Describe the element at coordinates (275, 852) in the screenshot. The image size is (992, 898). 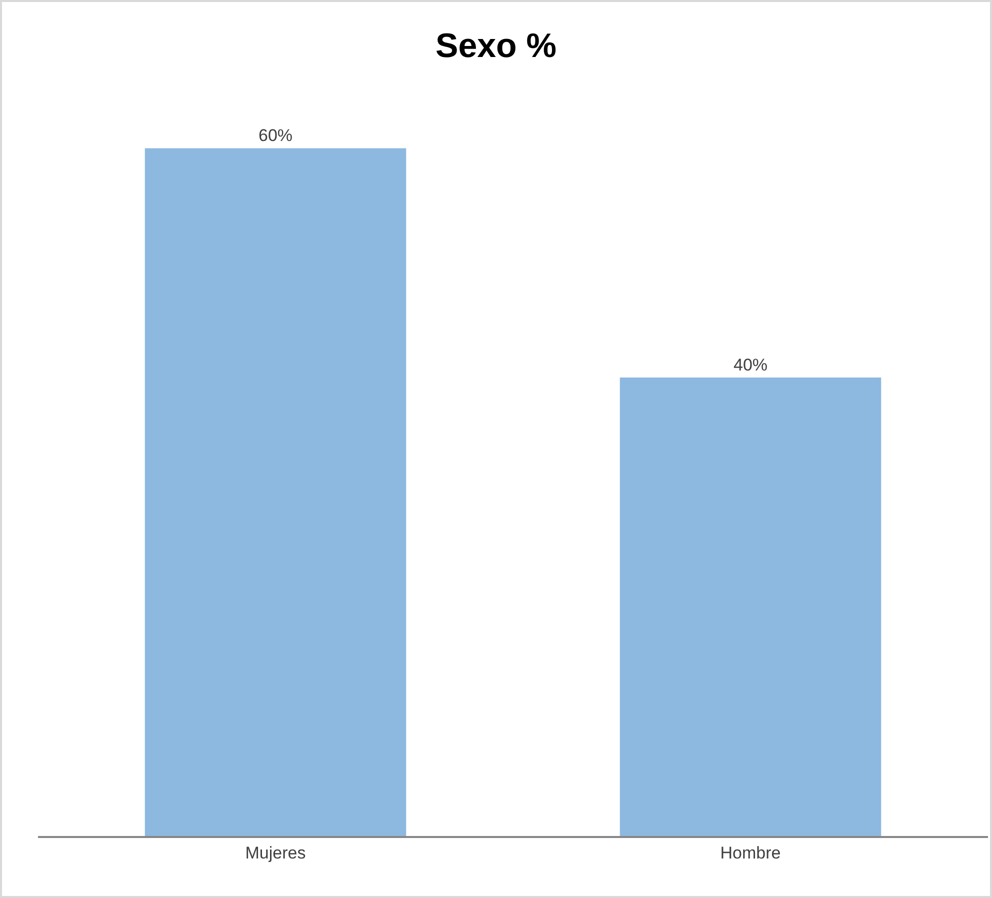
I see `x-tick-label: Mujeres` at that location.